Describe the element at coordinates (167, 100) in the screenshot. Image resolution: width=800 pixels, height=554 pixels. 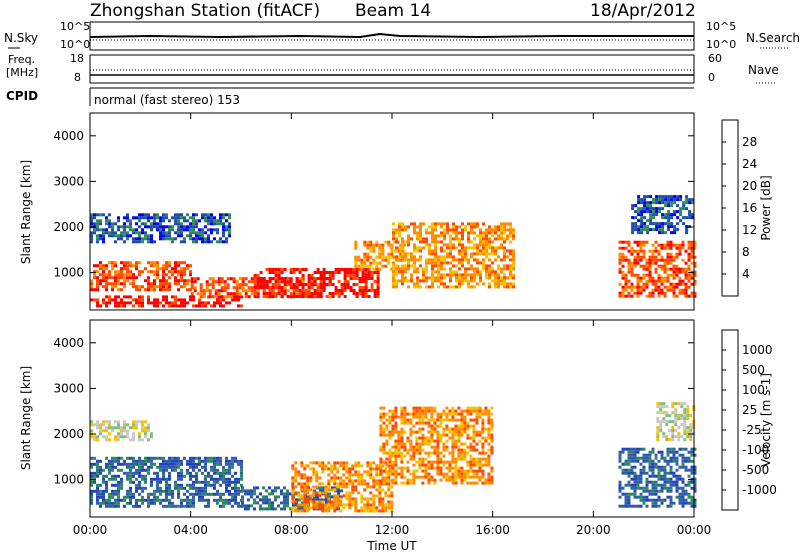
I see `cpid-value: normal (fast stereo) 153` at that location.